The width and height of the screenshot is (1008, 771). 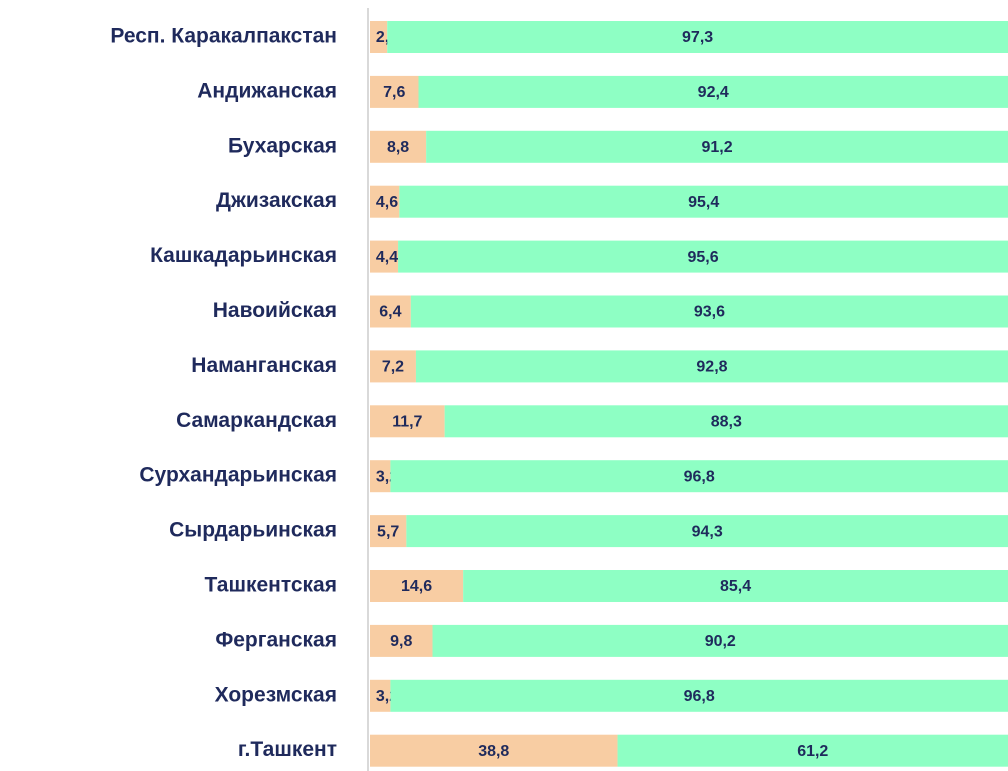 I want to click on value-label: 91,2, so click(x=717, y=147).